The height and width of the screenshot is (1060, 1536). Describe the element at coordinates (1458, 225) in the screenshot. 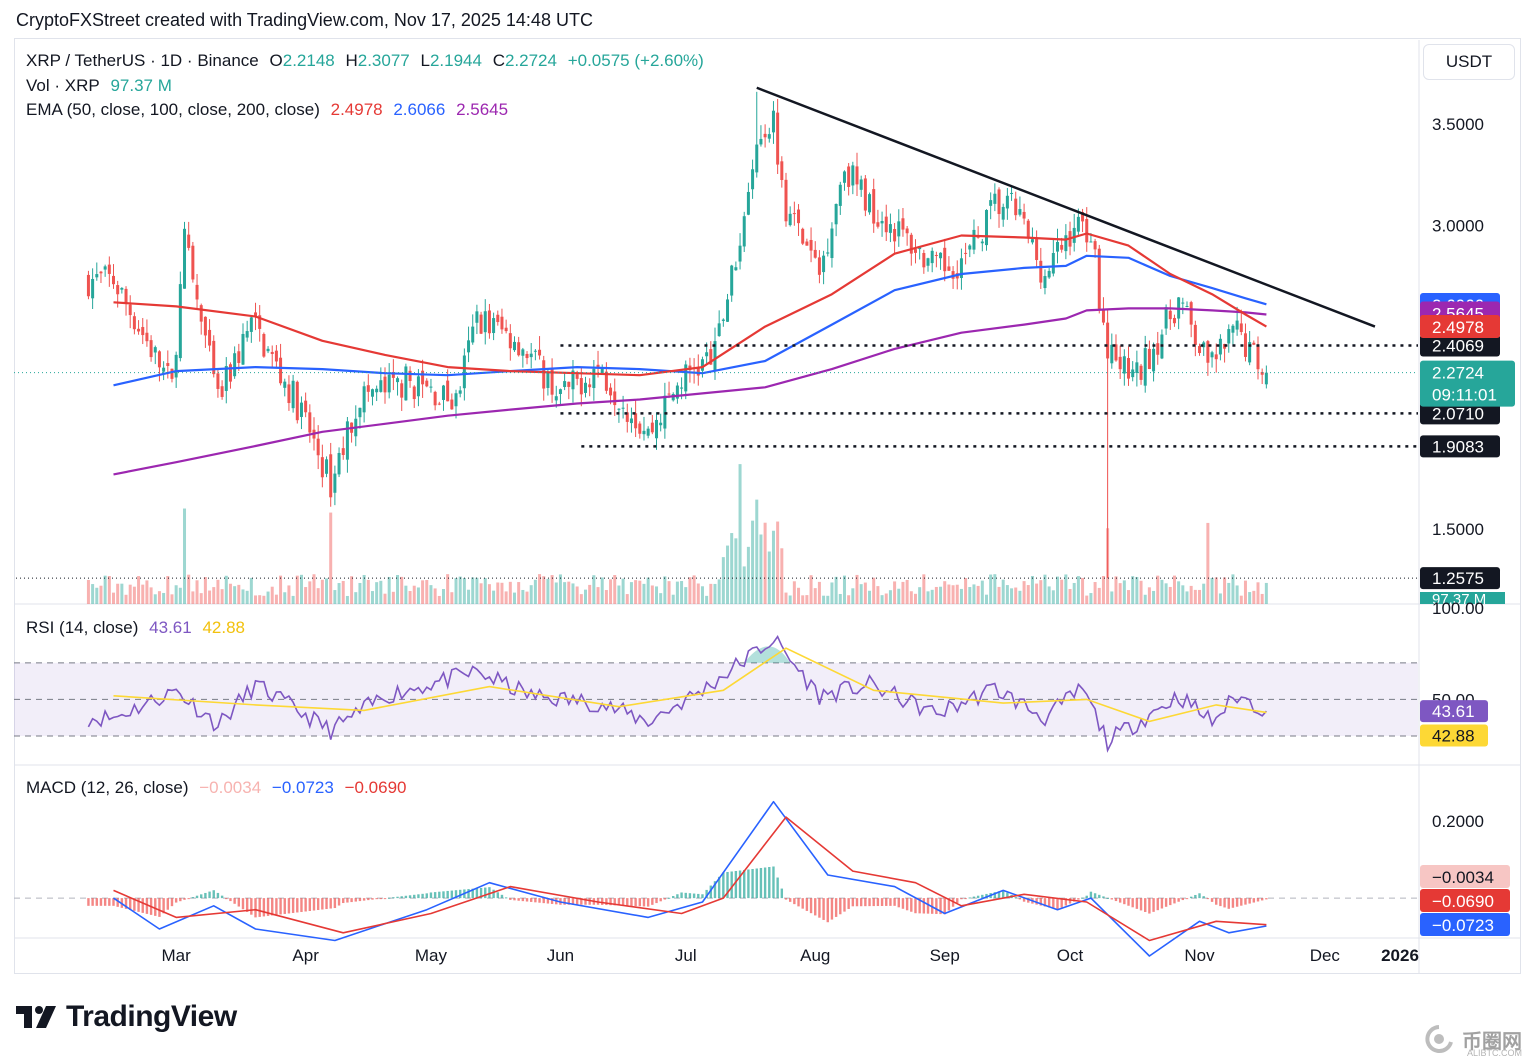

I see `price-axis-tick: 3.0000` at that location.